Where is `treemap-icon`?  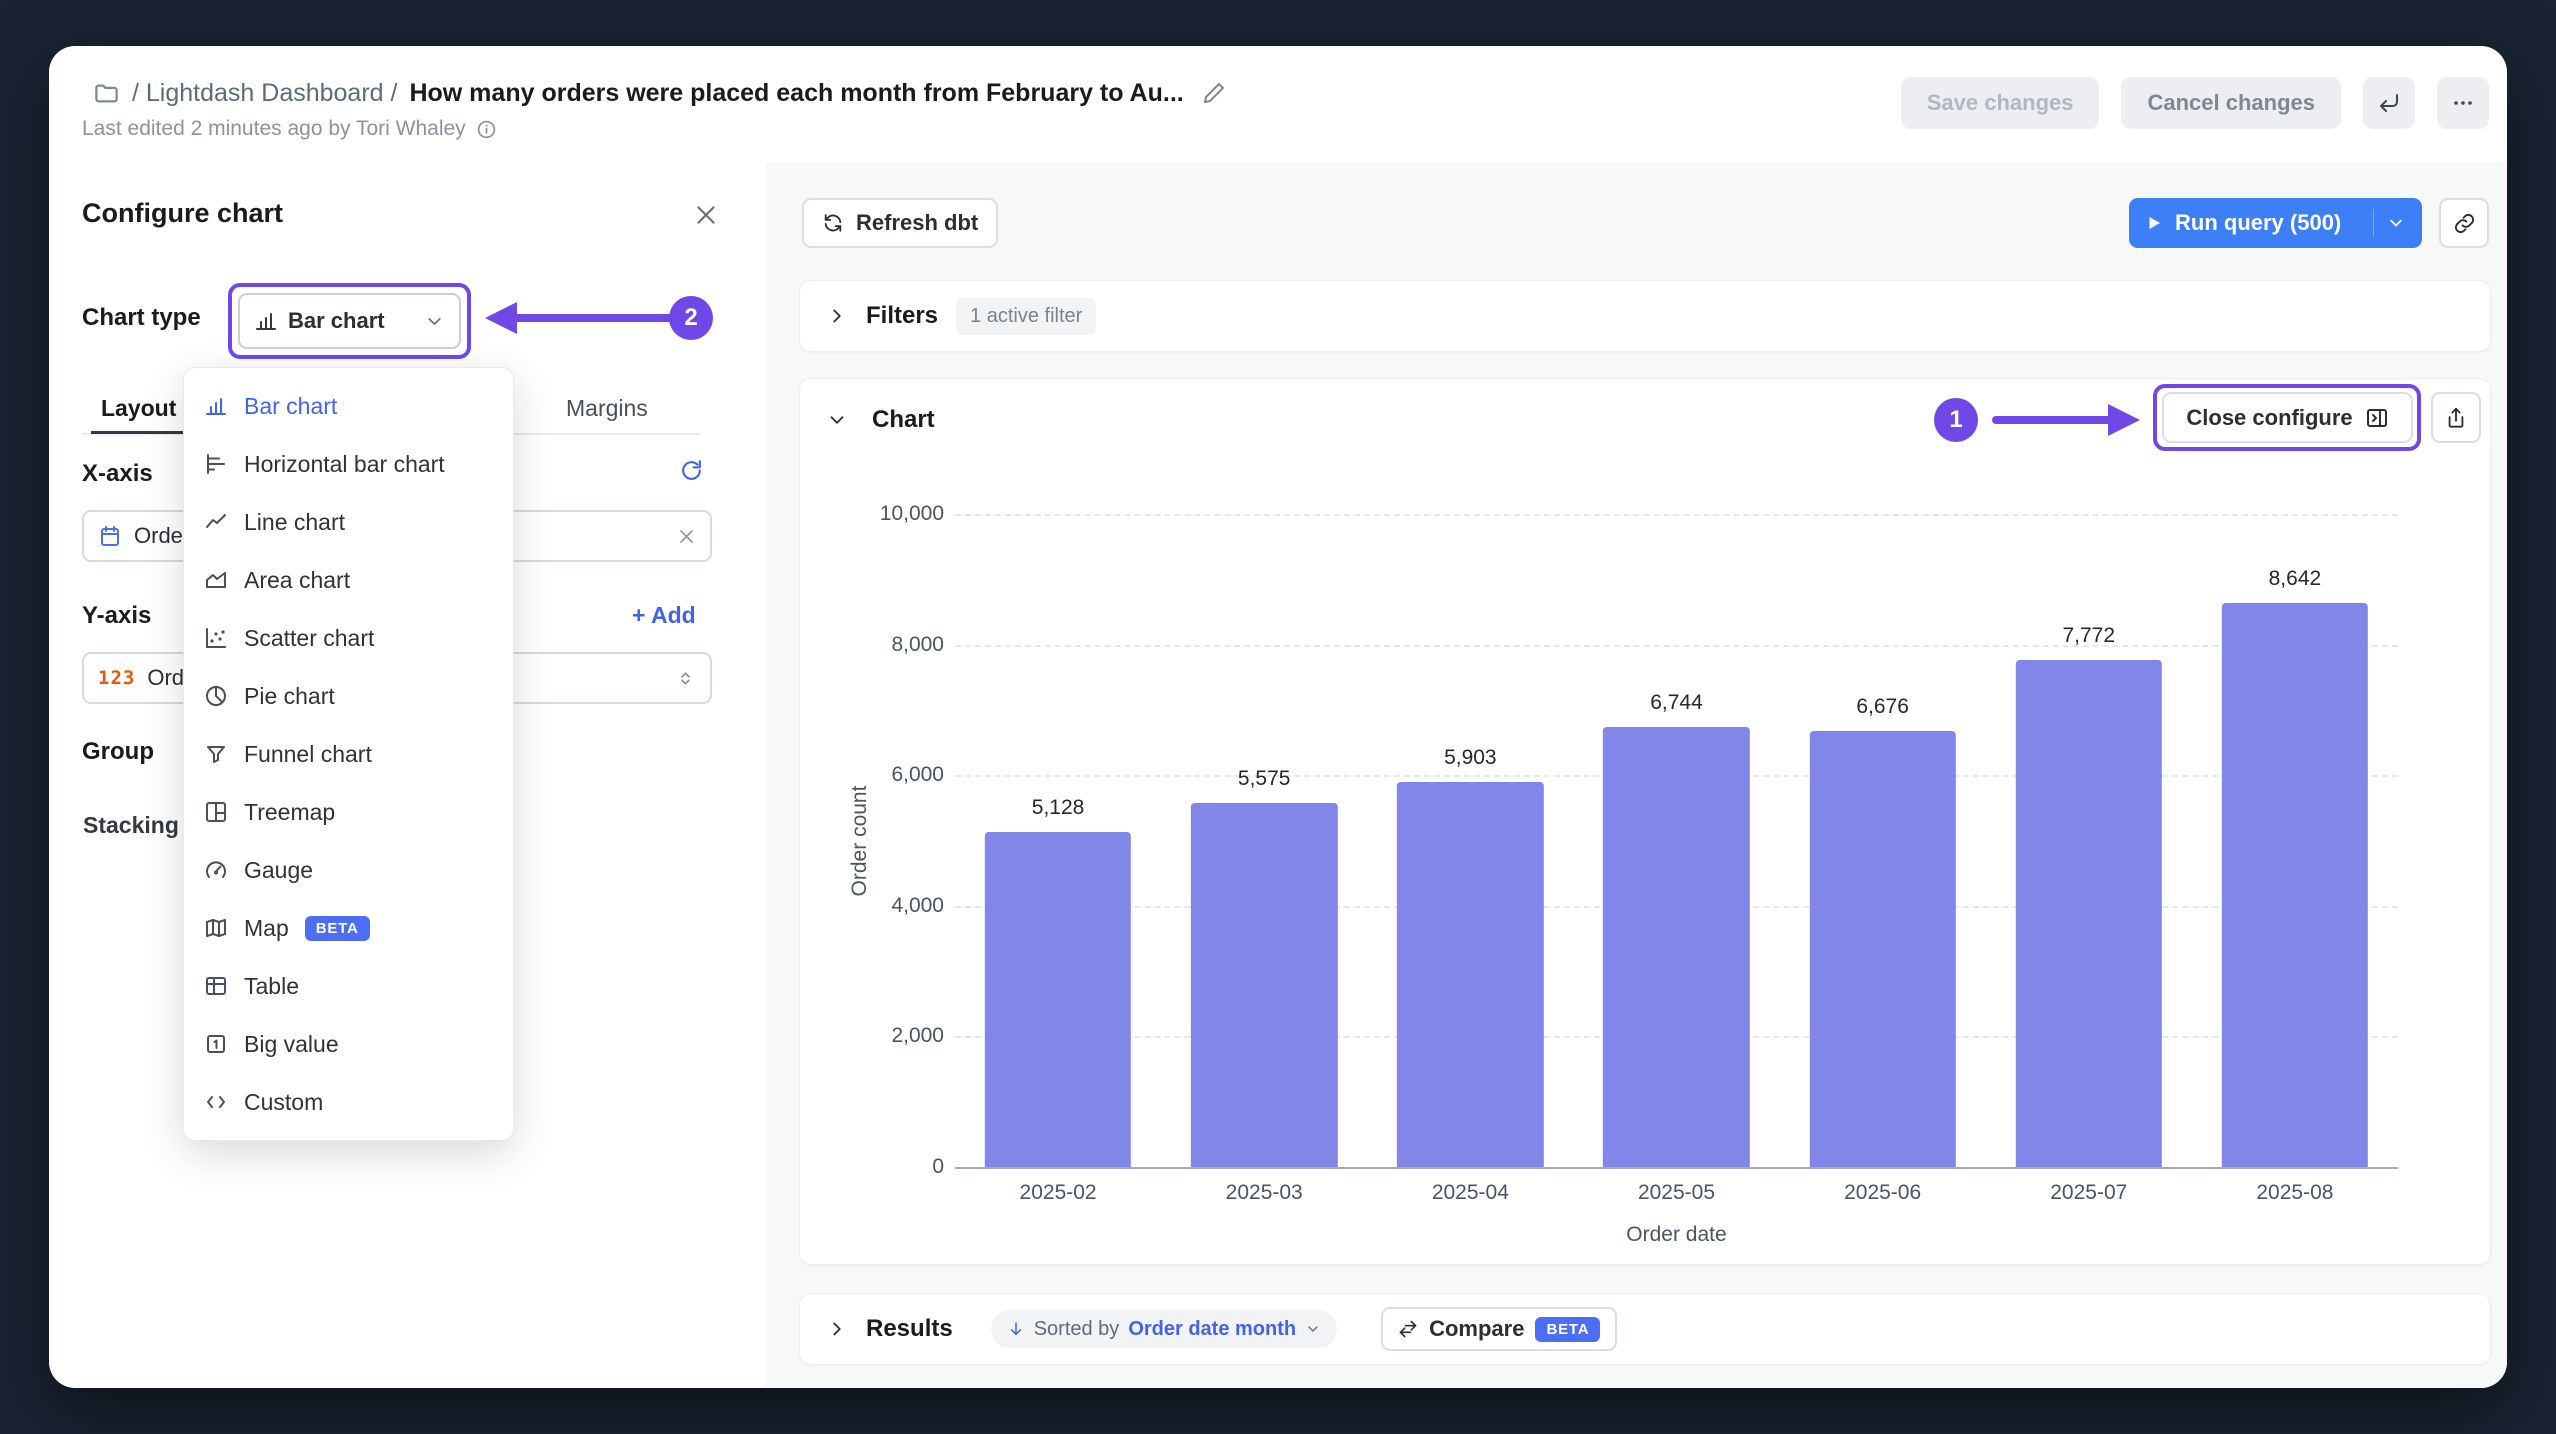
treemap-icon is located at coordinates (216, 812).